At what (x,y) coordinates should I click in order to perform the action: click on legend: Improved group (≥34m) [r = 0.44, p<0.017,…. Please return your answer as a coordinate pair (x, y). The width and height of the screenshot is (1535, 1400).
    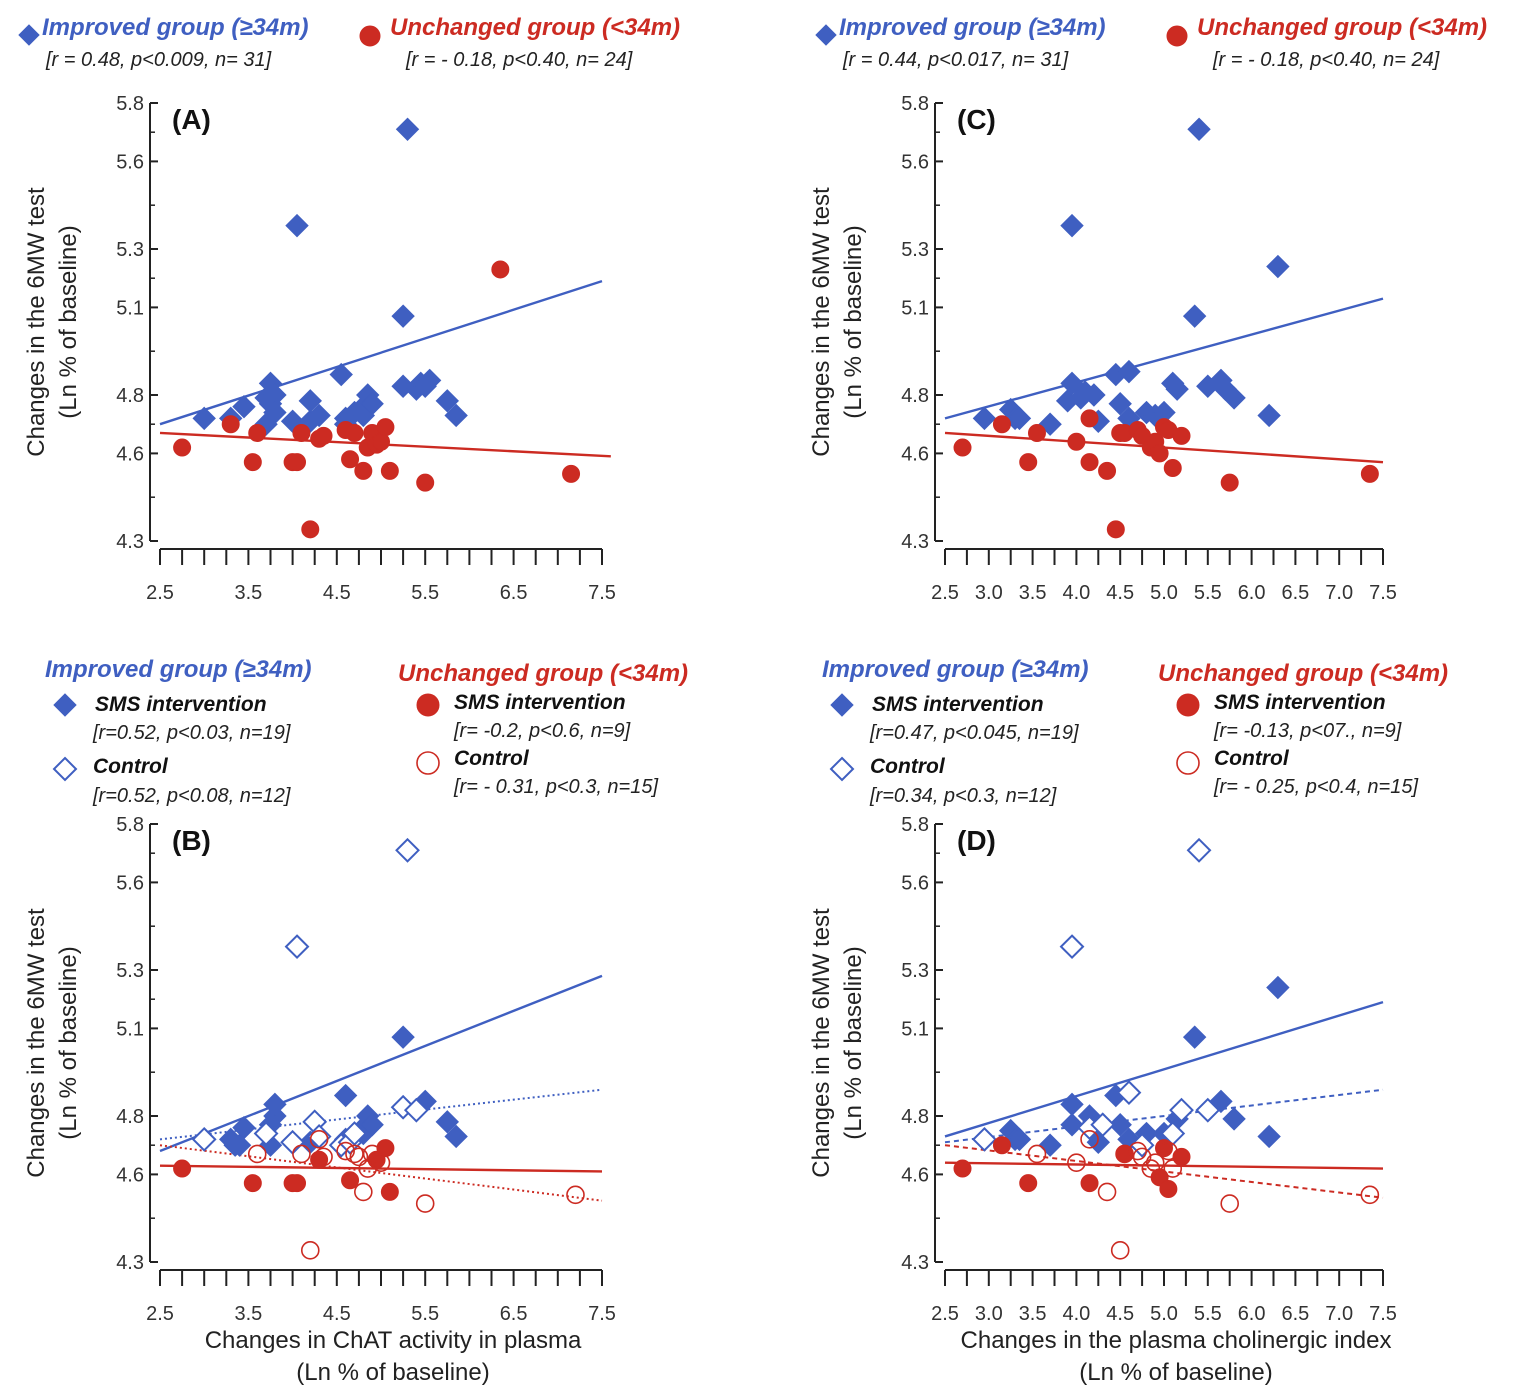
    Looking at the image, I should click on (1151, 42).